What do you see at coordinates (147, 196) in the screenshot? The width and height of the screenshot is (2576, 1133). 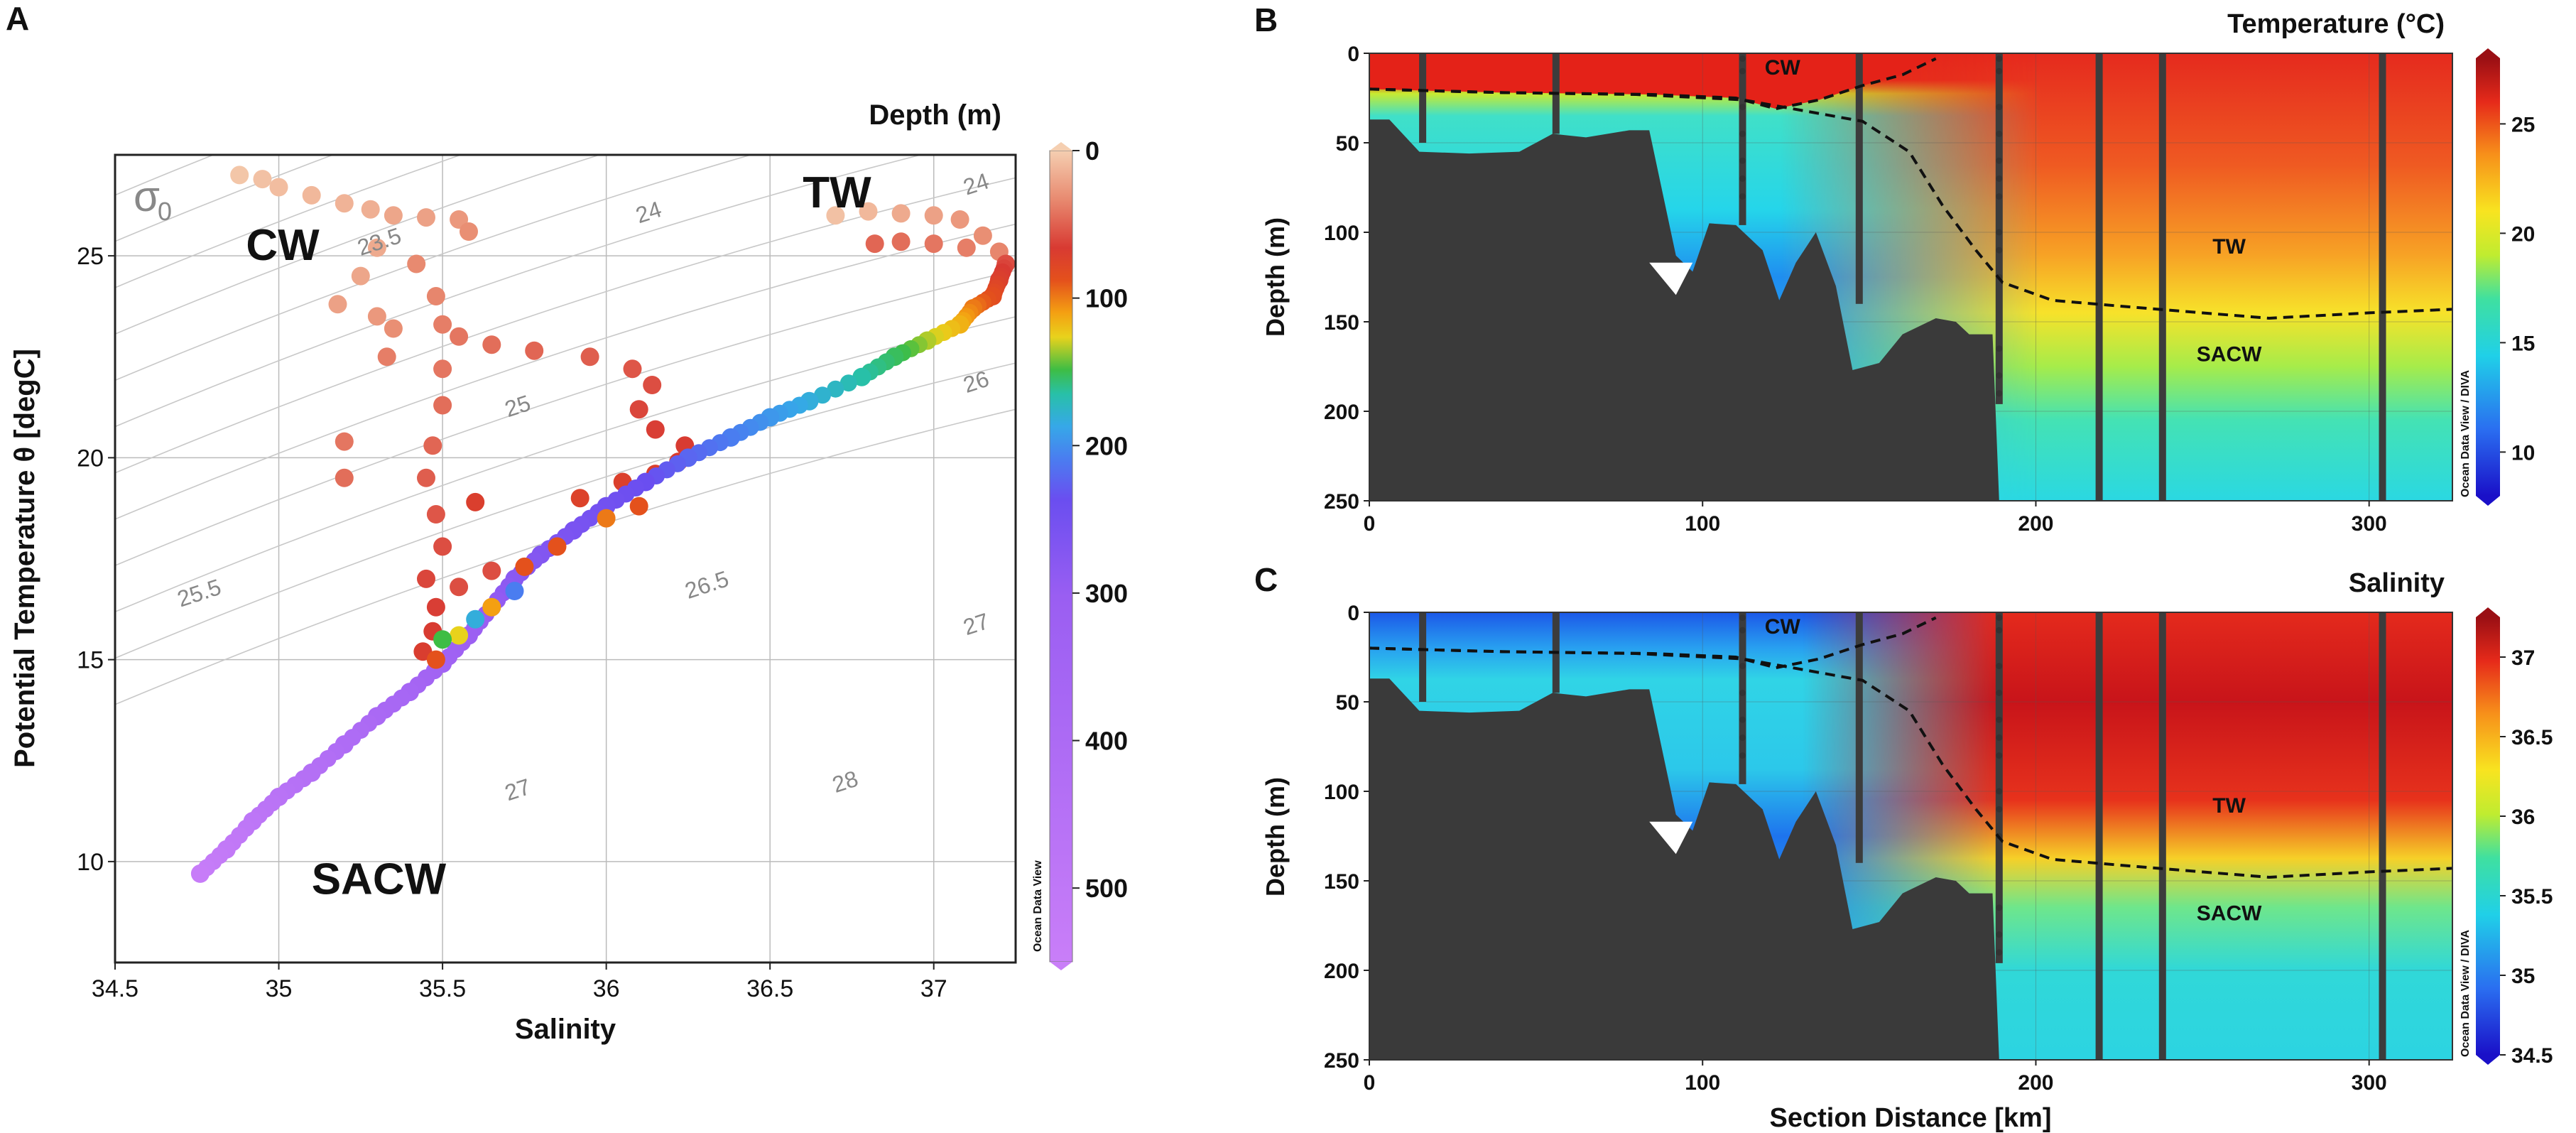 I see `sigma-symbol: σ` at bounding box center [147, 196].